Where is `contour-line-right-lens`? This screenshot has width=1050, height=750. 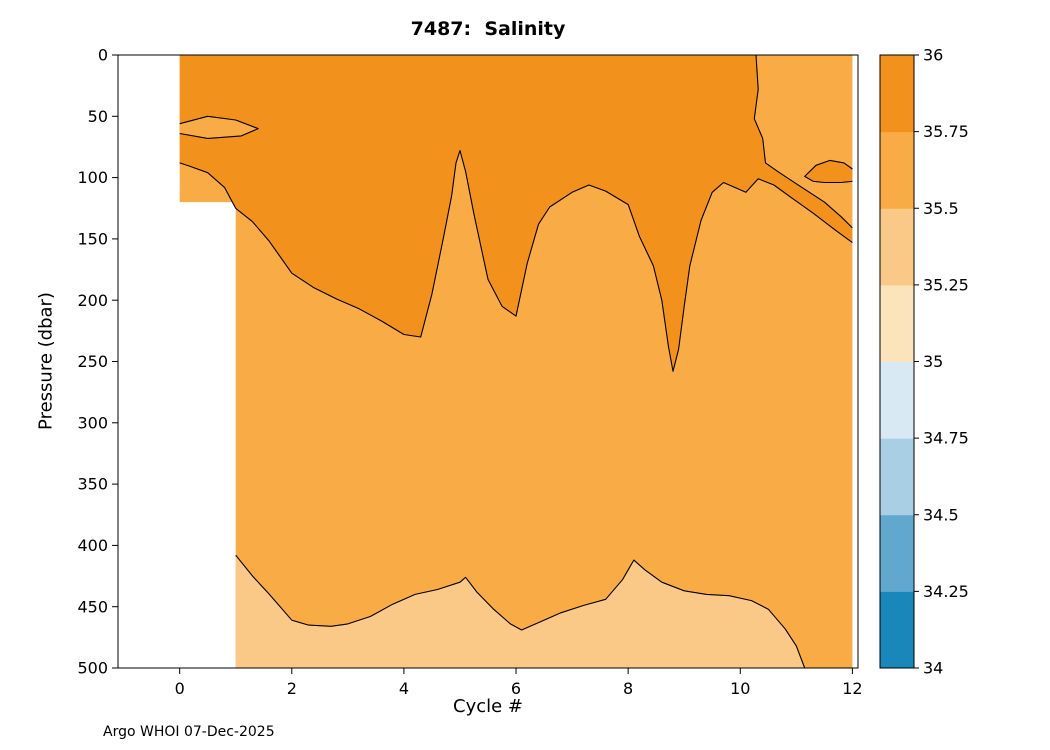 contour-line-right-lens is located at coordinates (828, 171).